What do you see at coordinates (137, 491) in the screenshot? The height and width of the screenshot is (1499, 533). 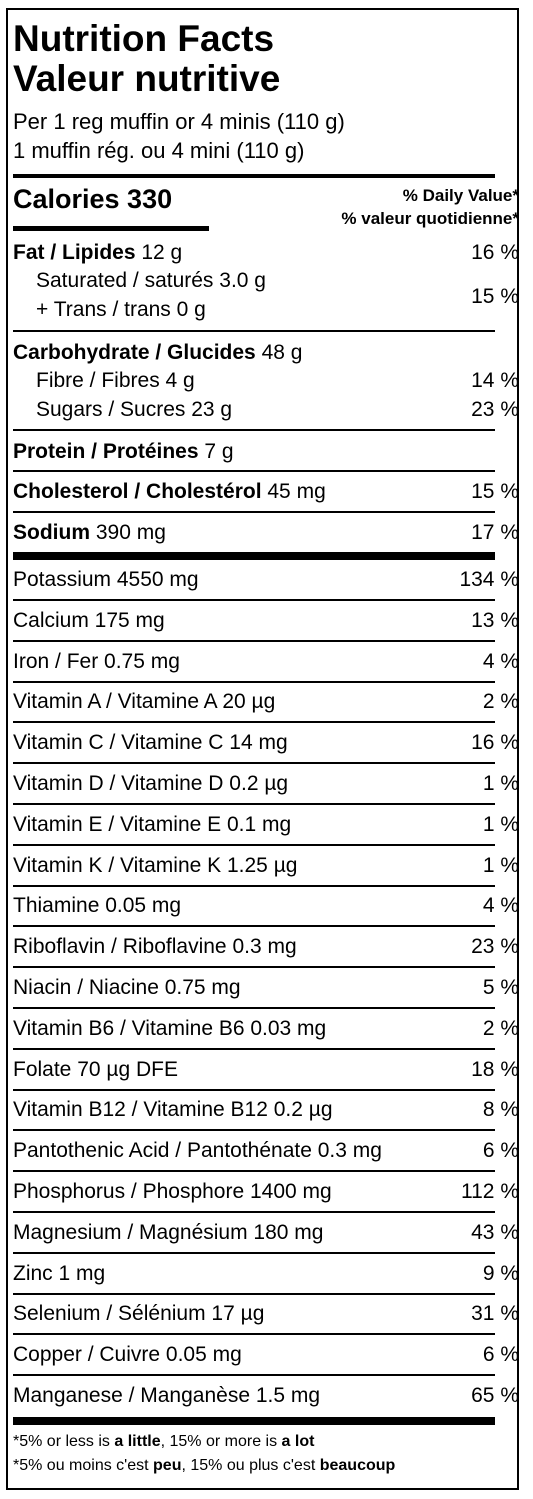 I see `cholesterol-name: Cholesterol / Cholestérol` at bounding box center [137, 491].